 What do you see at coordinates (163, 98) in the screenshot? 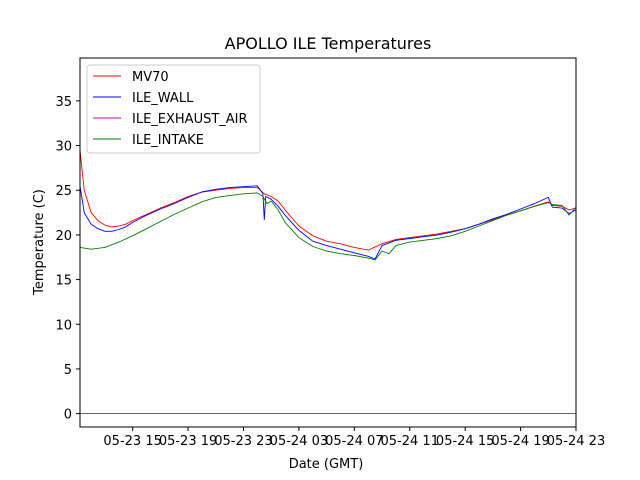
I see `legend-label: ILE_WALL` at bounding box center [163, 98].